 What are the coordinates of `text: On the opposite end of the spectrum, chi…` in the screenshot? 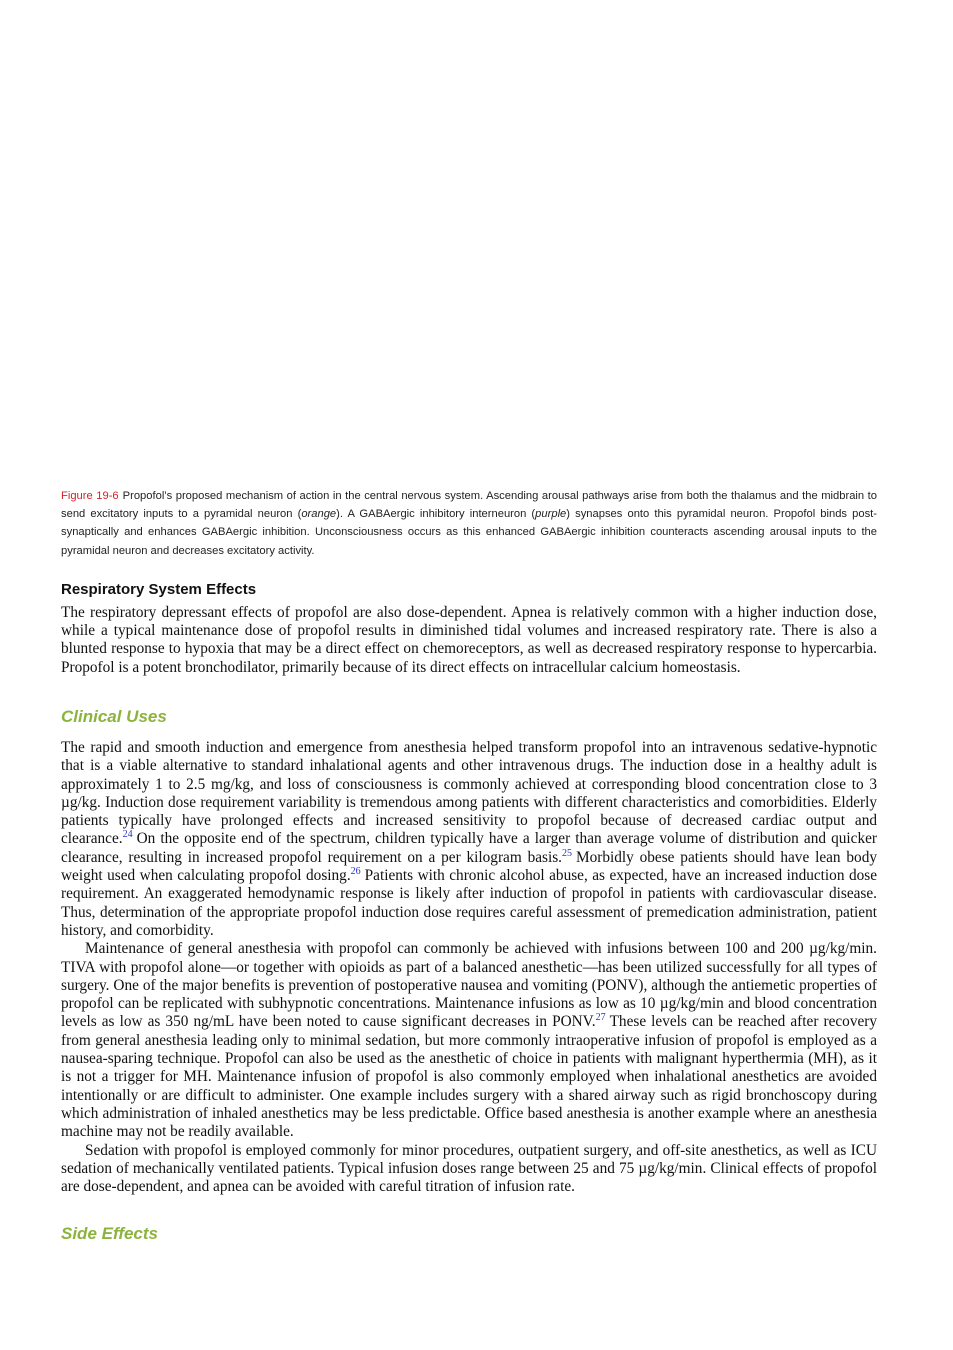 It's located at (469, 848).